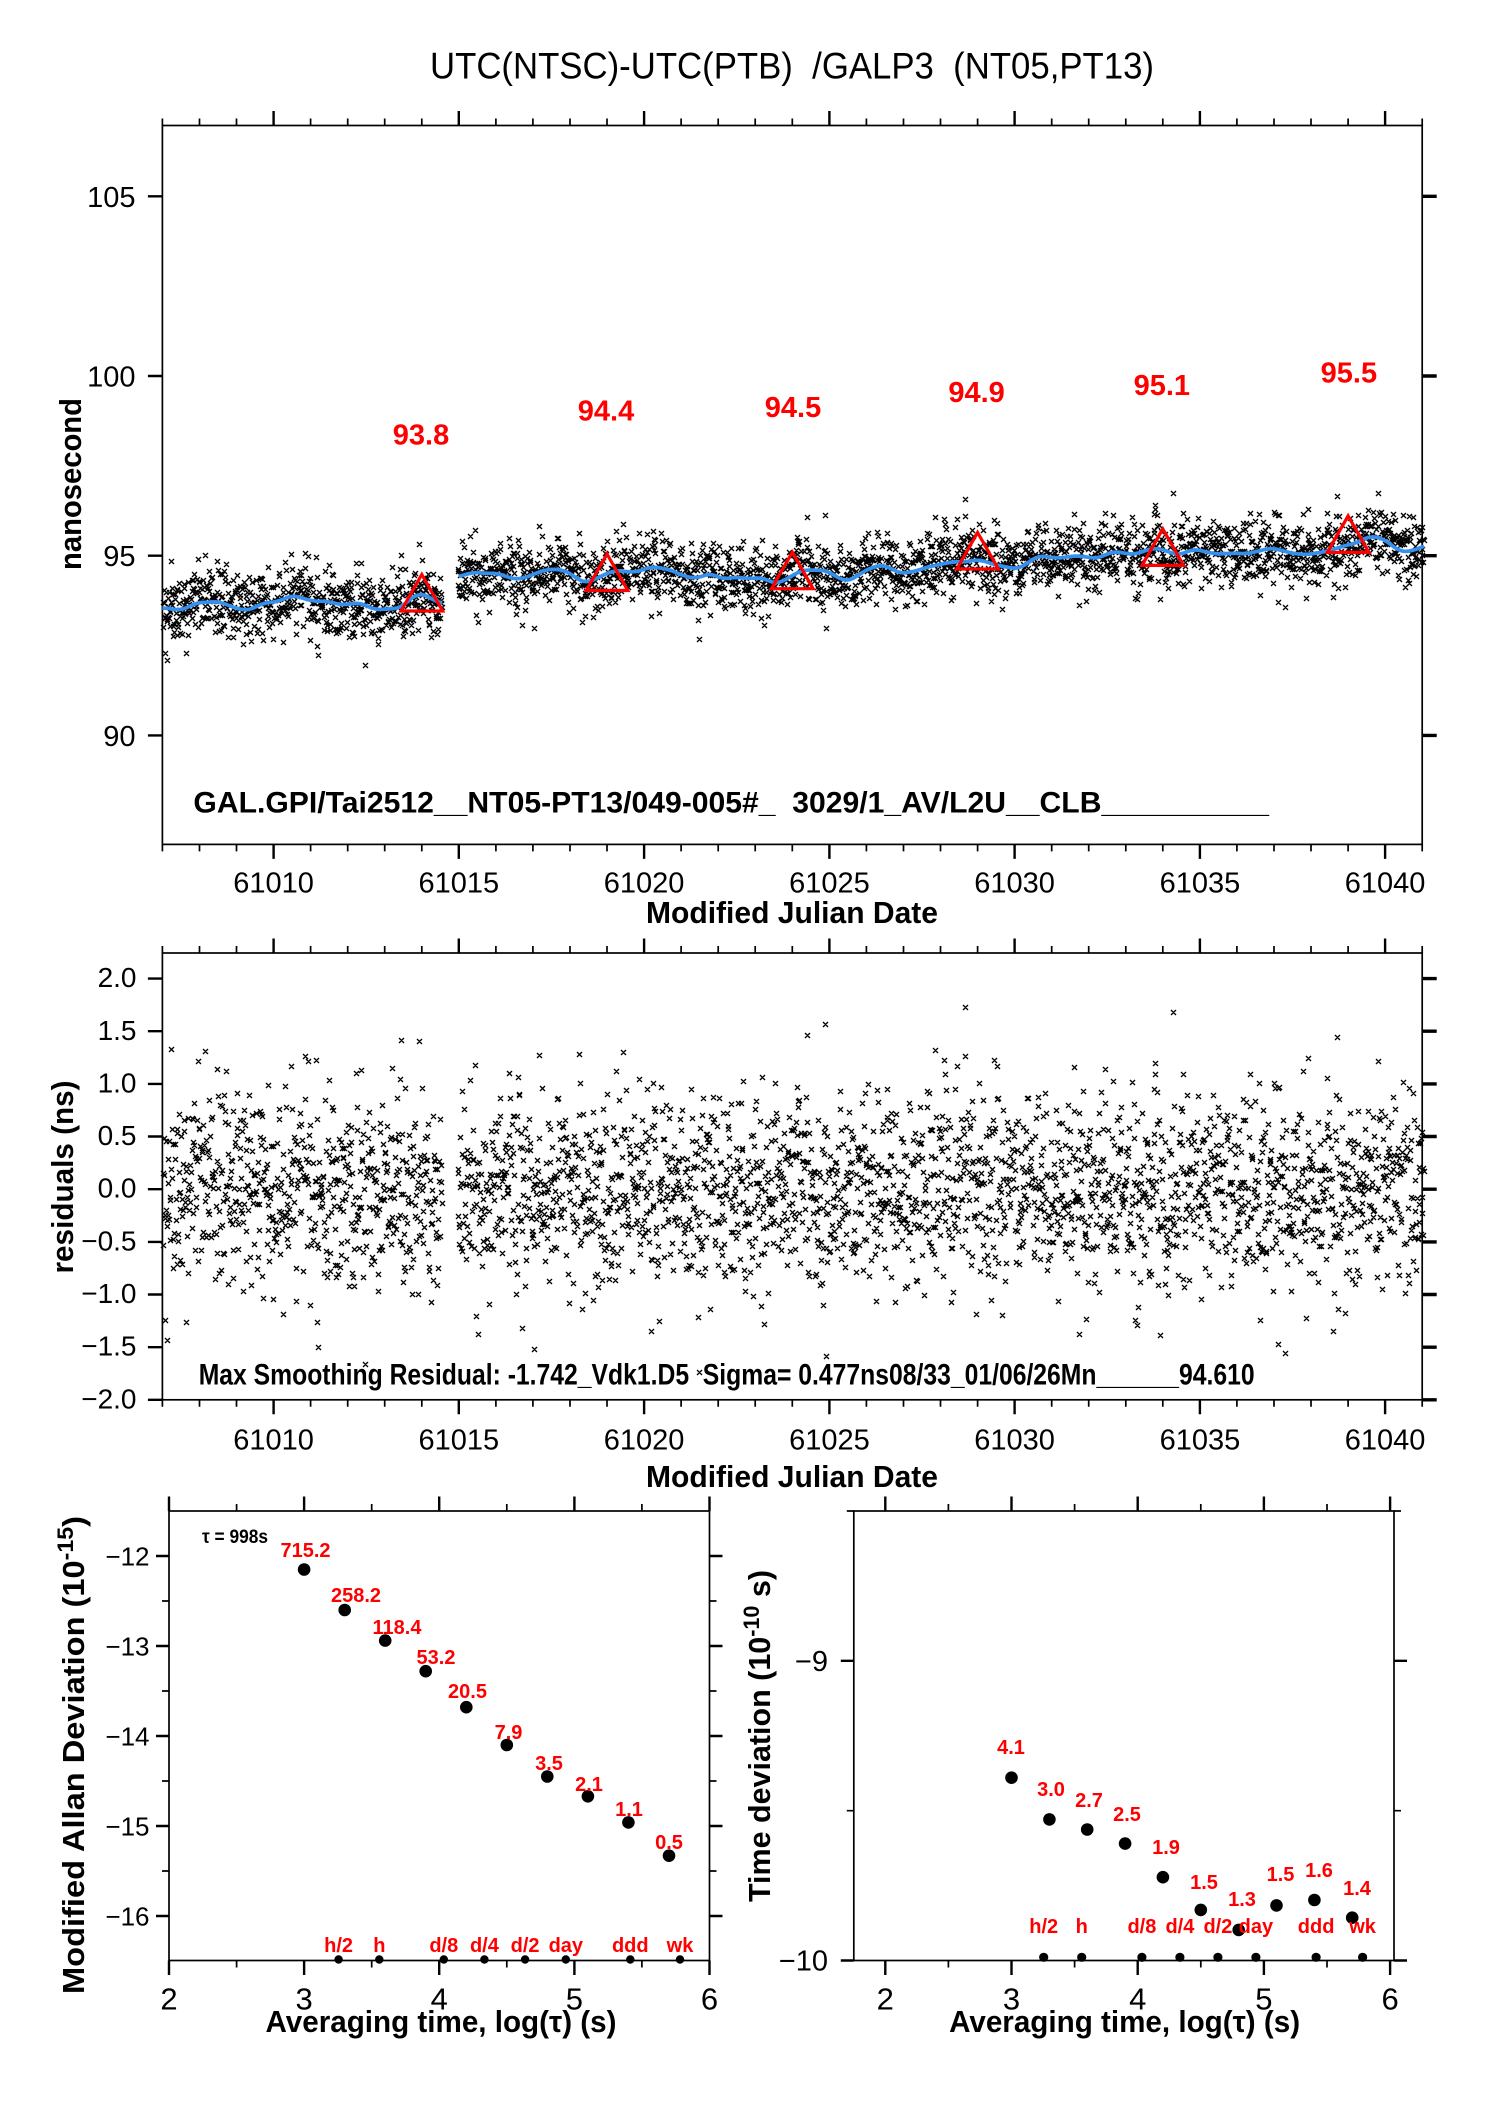 Image resolution: width=1488 pixels, height=2110 pixels. Describe the element at coordinates (467, 1692) in the screenshot. I see `svg-text: 20.5` at that location.